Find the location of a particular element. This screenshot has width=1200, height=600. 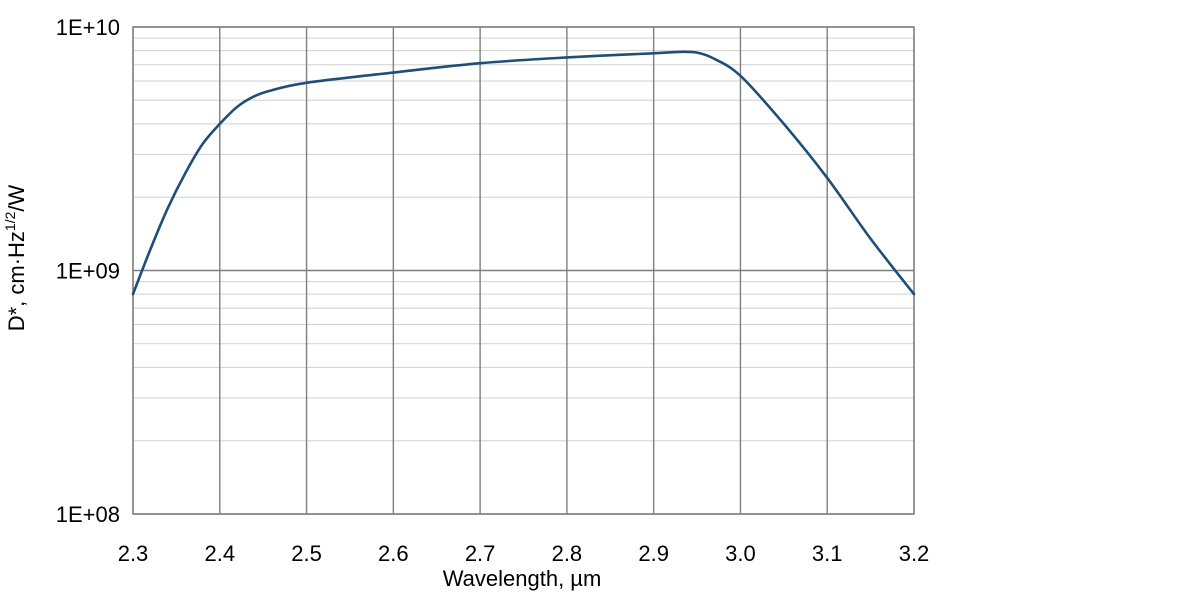

y-axis-label-suffix: /W is located at coordinates (16, 197).